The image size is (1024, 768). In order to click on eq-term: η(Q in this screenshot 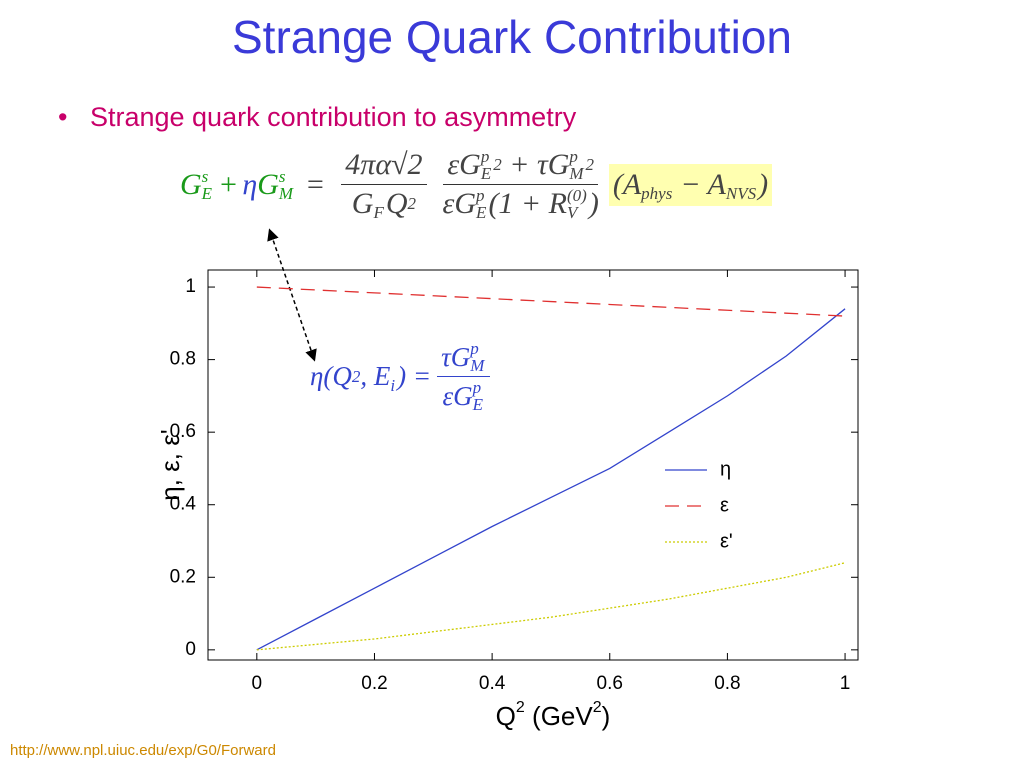, I will do `click(331, 376)`.